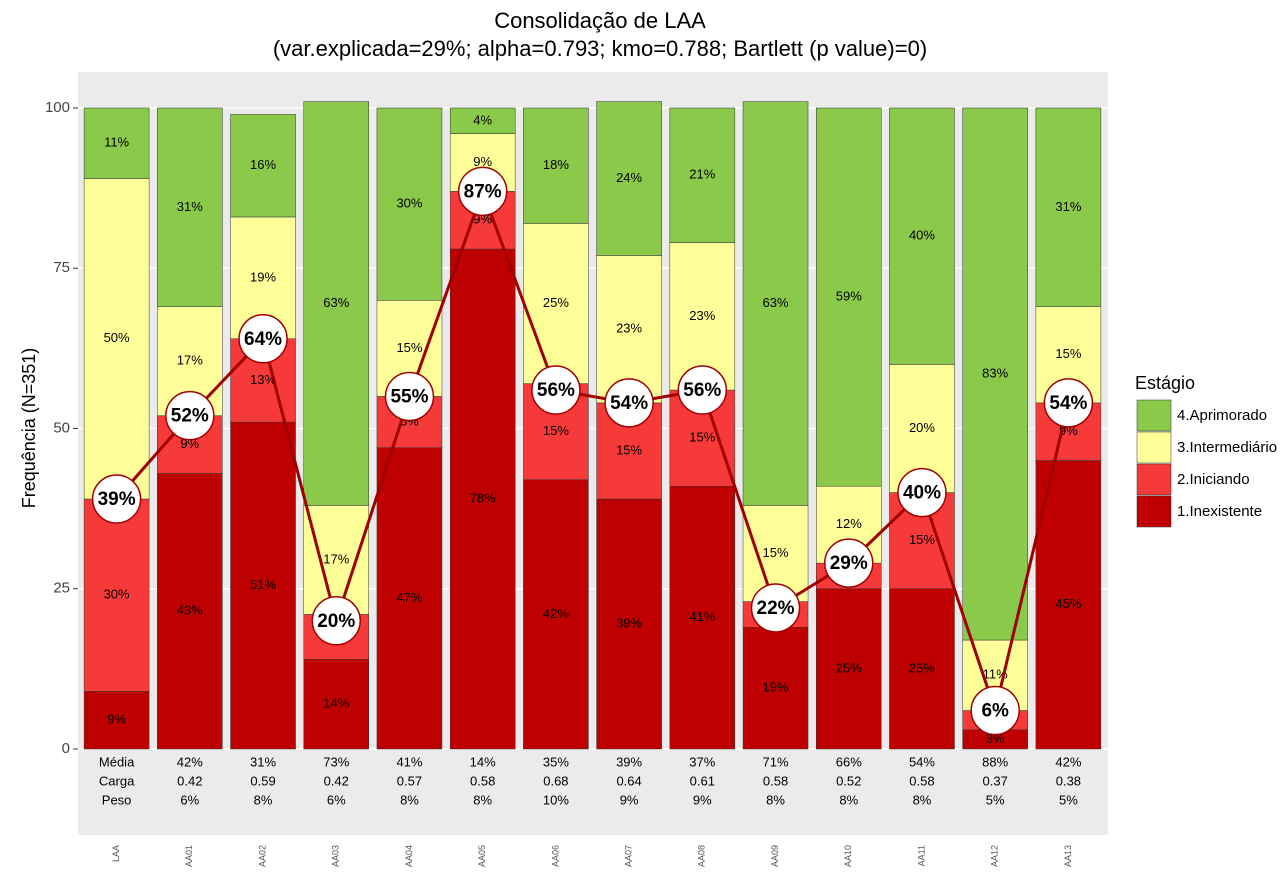  Describe the element at coordinates (629, 177) in the screenshot. I see `segment-label: 24%` at that location.